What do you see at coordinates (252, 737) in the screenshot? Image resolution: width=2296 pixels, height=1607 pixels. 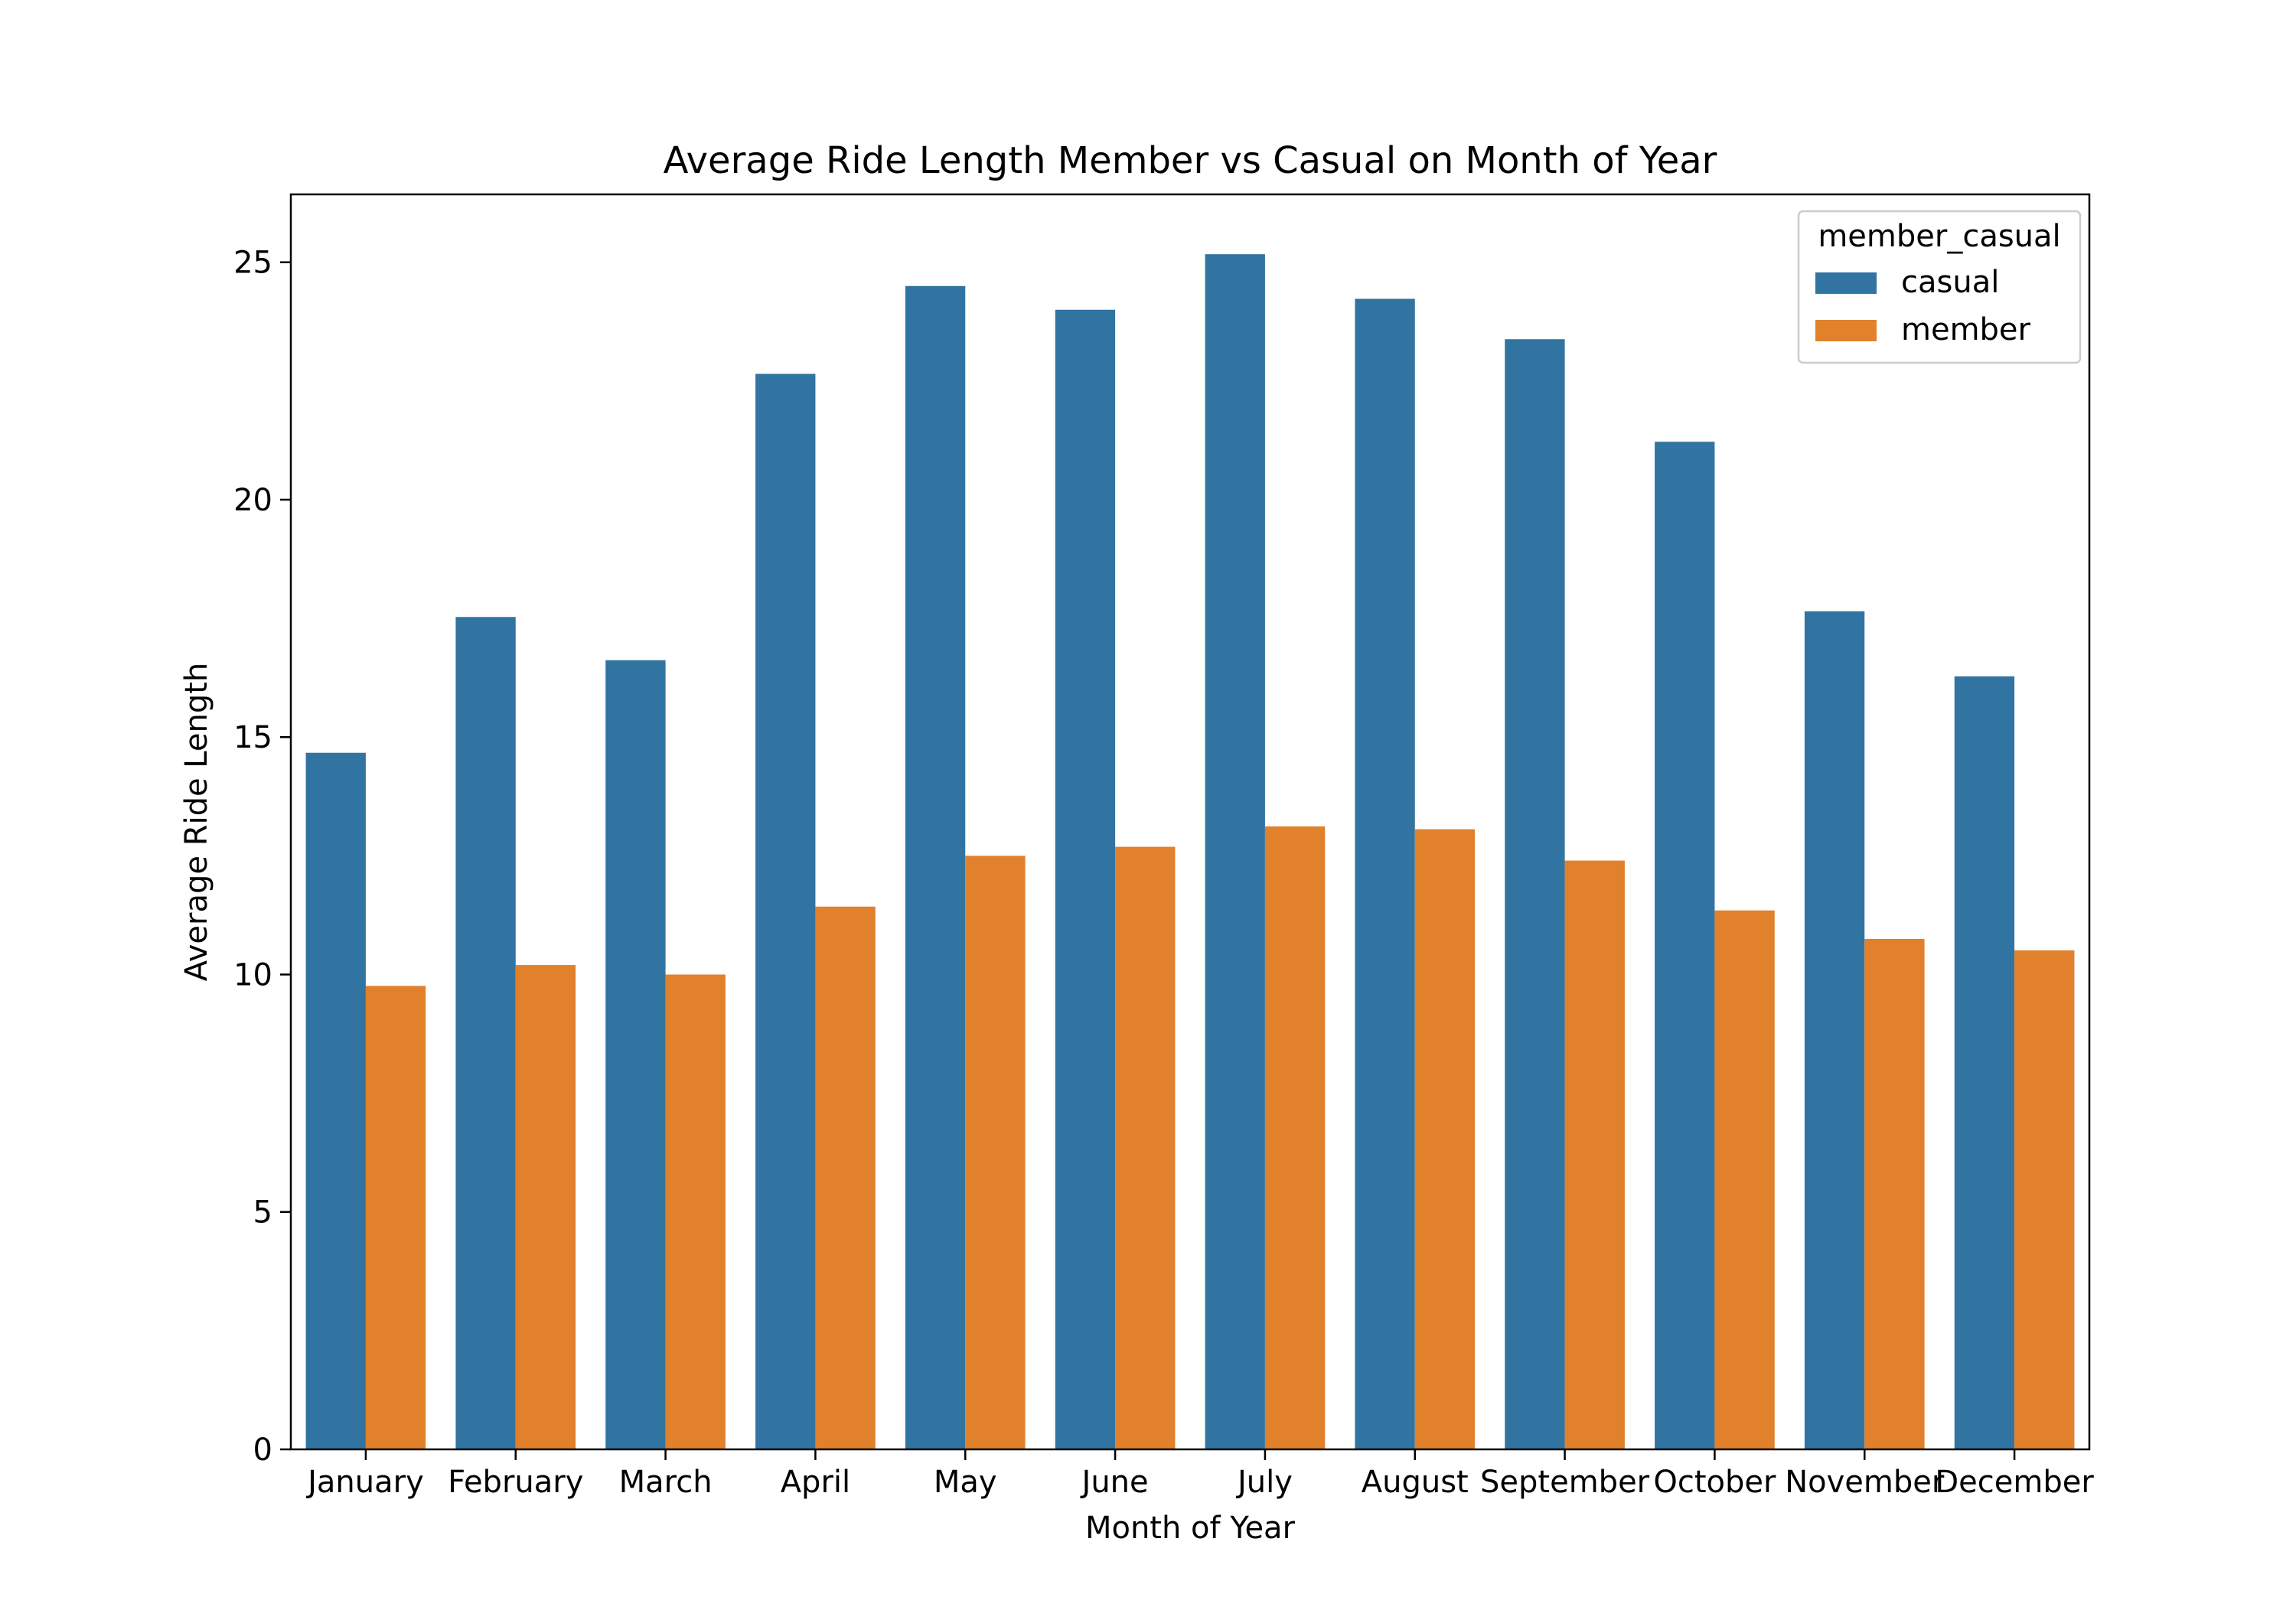 I see `y-tick-label: 15` at bounding box center [252, 737].